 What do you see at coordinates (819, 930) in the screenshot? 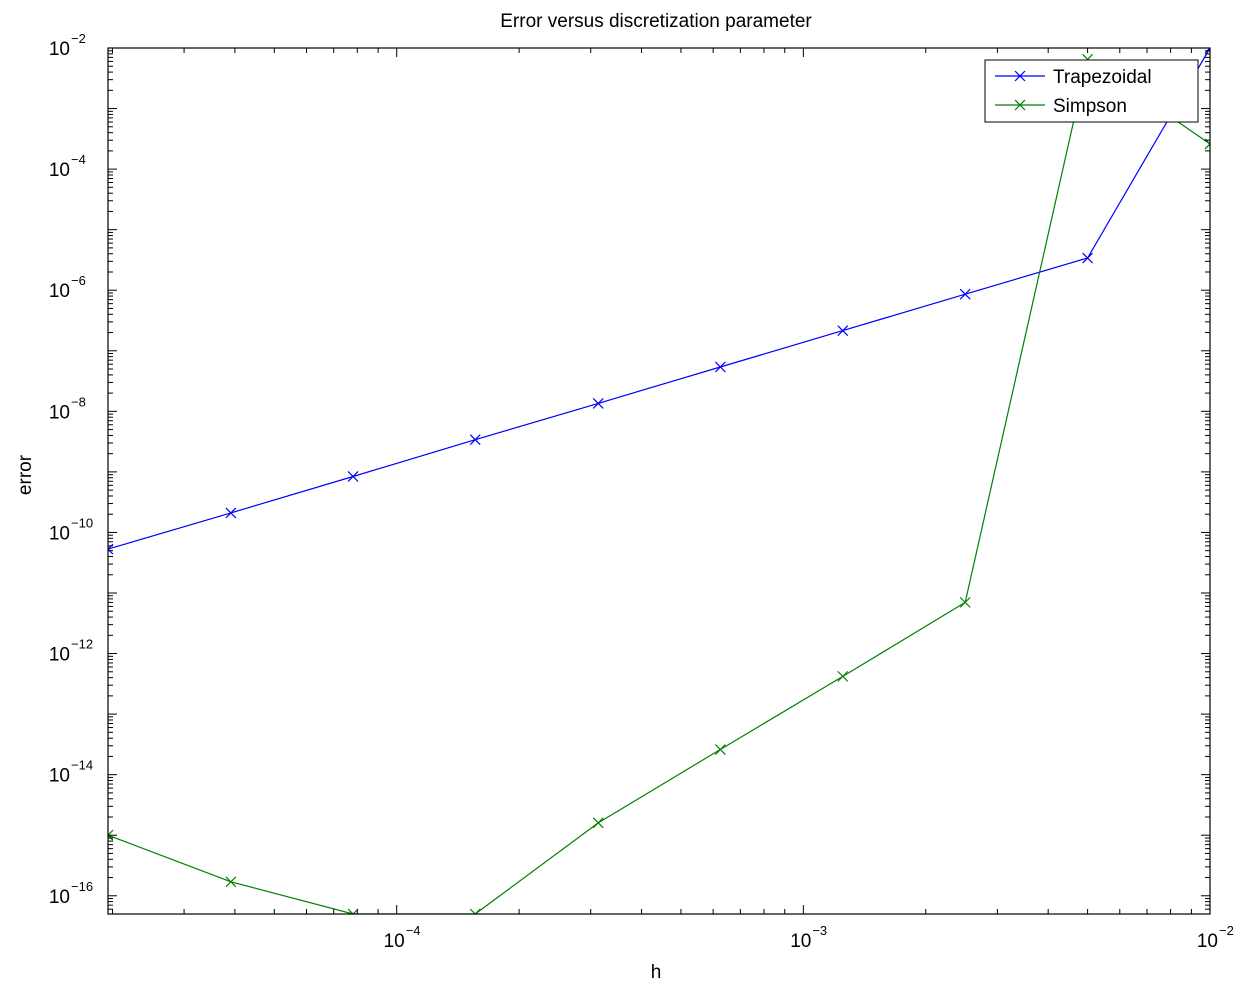
I see `x-tick-label-exponent: −3` at bounding box center [819, 930].